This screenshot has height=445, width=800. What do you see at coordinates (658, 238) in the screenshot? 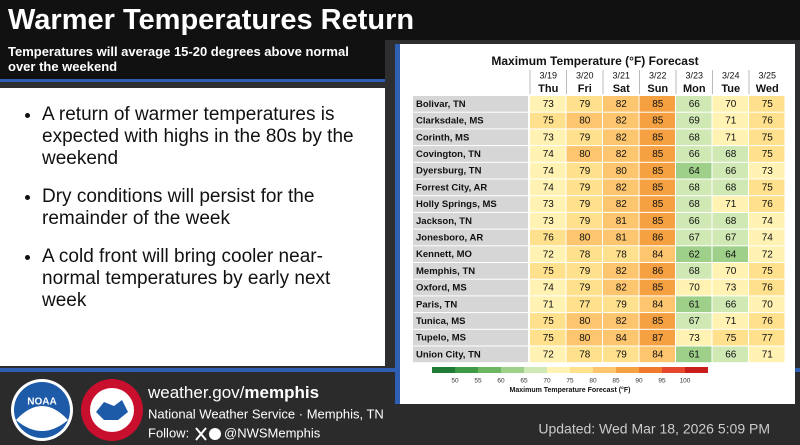
I see `temp: 86` at bounding box center [658, 238].